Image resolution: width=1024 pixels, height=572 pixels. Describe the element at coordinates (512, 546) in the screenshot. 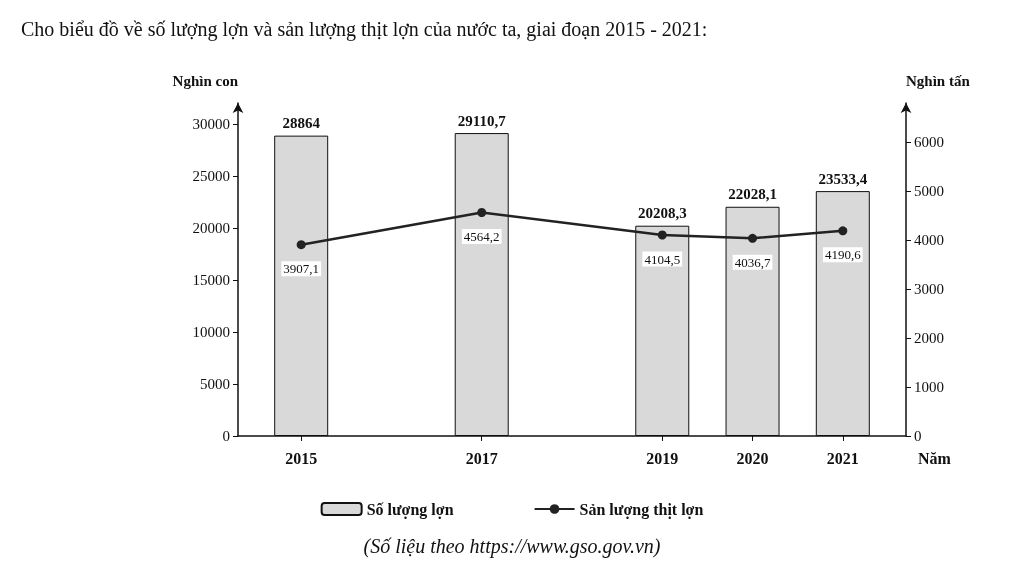

I see `text: (Số liệu theo https://www.gso.gov.vn)` at that location.